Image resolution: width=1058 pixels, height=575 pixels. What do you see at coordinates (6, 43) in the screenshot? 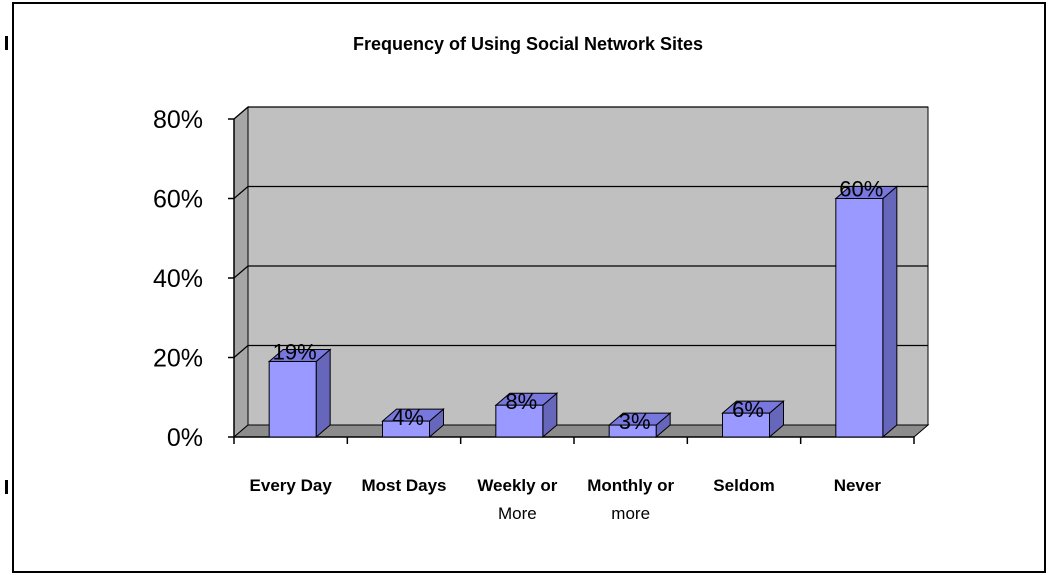
I see `frame-tick-left-top` at bounding box center [6, 43].